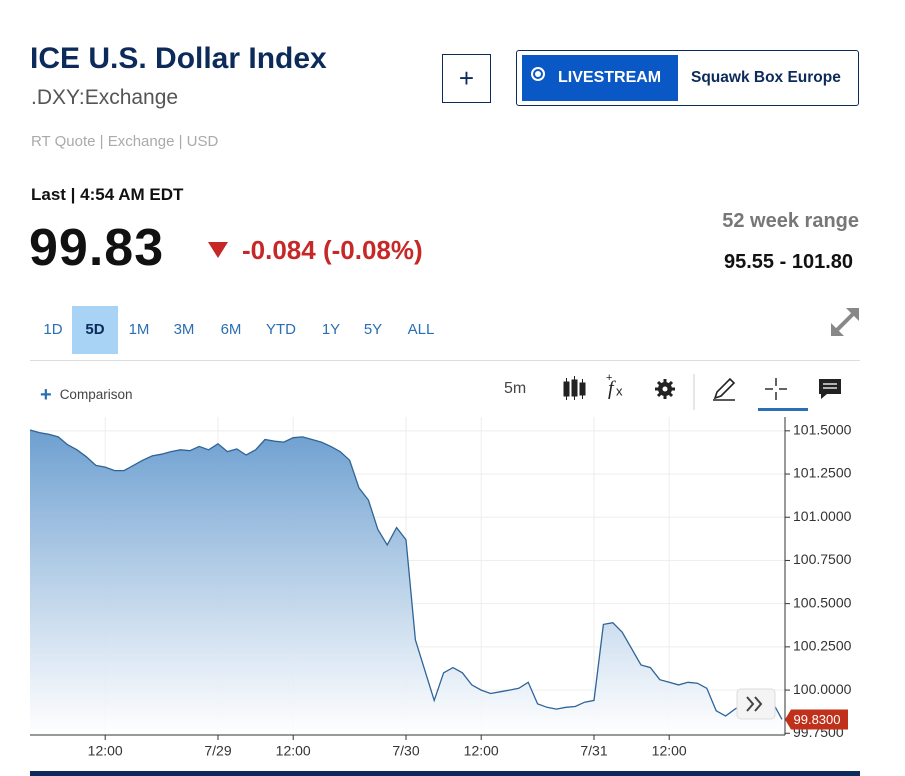 The width and height of the screenshot is (905, 776). Describe the element at coordinates (619, 390) in the screenshot. I see `svg-text: x` at that location.